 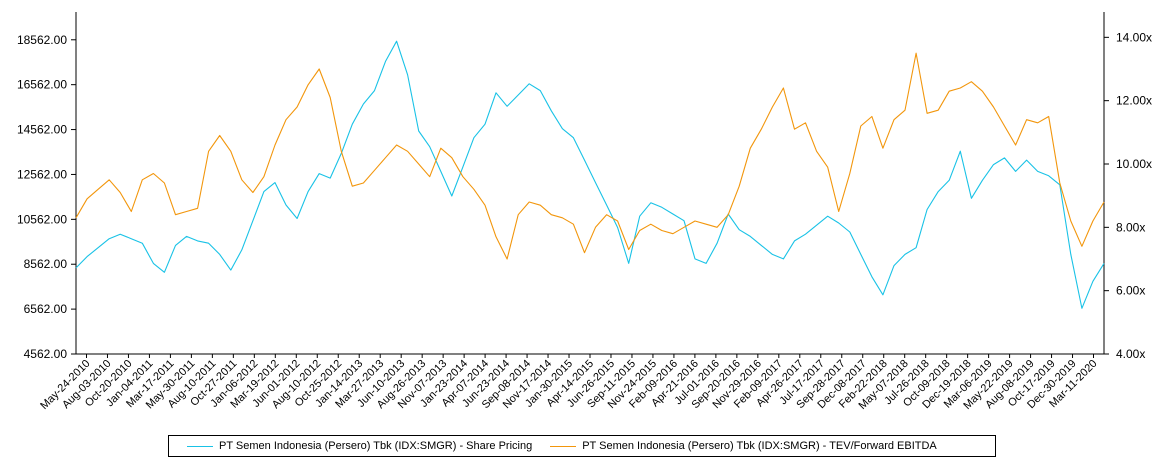 What do you see at coordinates (1130, 227) in the screenshot?
I see `right-tick-label: 8.00x` at bounding box center [1130, 227].